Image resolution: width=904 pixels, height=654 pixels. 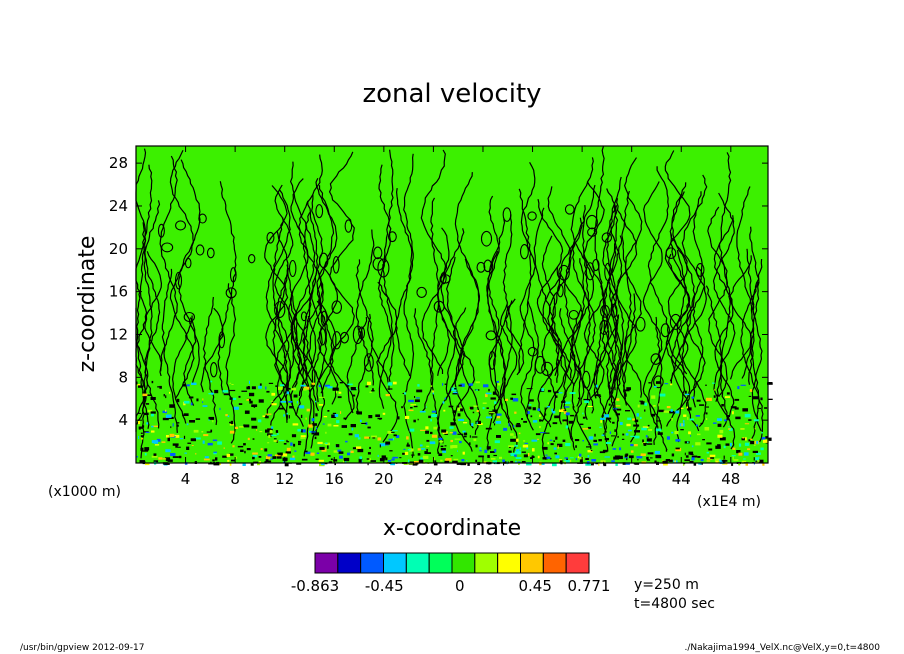 I want to click on y-tick-label: 8, so click(x=123, y=377).